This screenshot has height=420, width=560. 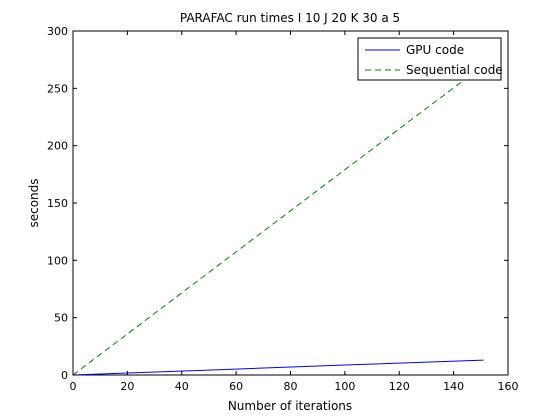 I want to click on x-tick-label: 0, so click(x=73, y=386).